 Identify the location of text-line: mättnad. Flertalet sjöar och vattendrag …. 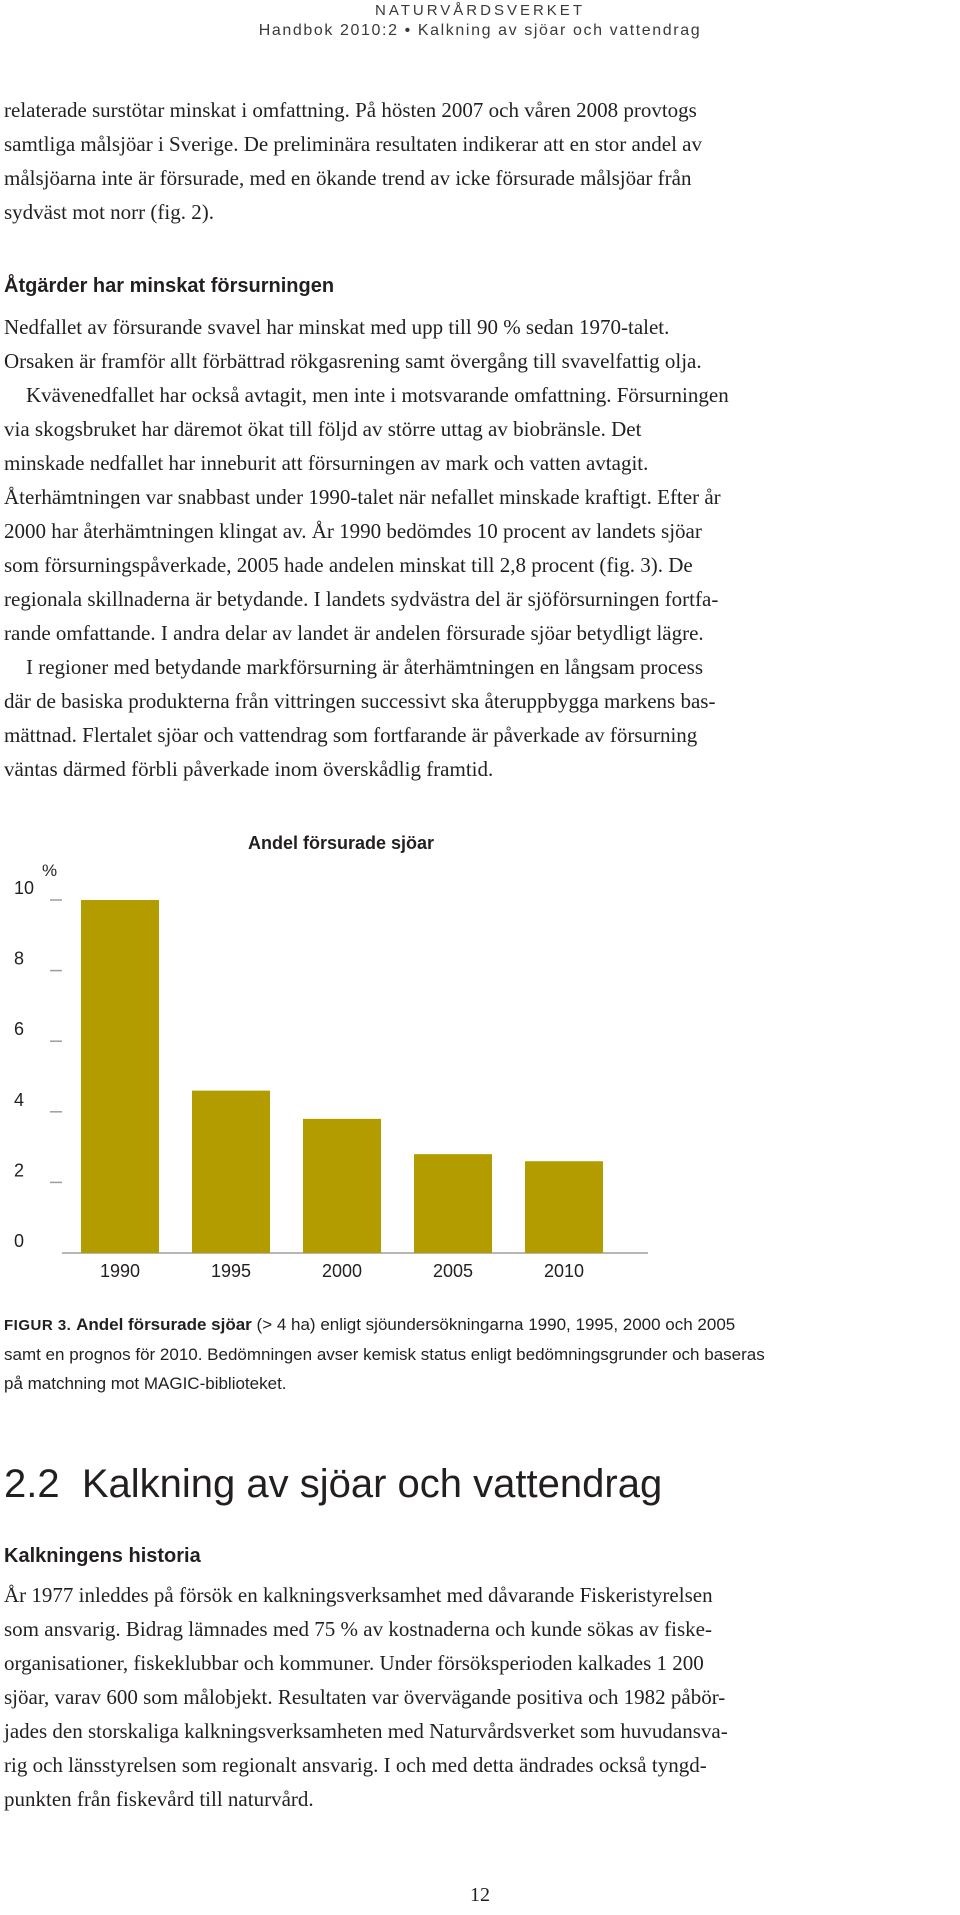
(351, 735).